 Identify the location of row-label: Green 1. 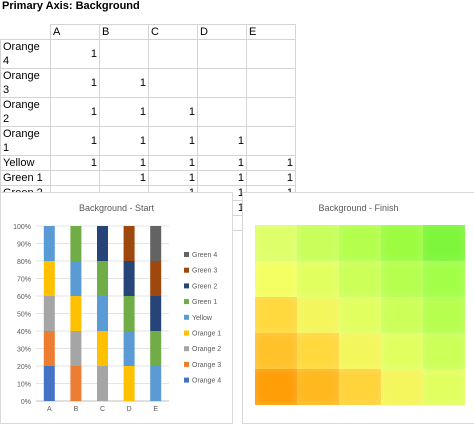
(25, 178).